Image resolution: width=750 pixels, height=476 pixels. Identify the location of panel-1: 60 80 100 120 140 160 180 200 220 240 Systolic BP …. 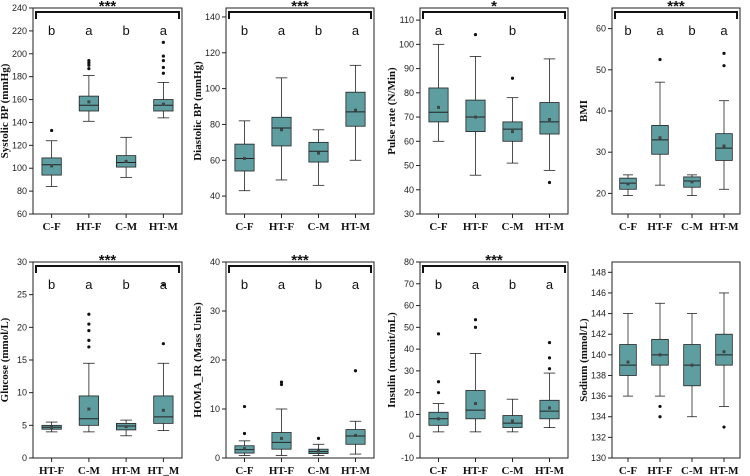
(91, 116).